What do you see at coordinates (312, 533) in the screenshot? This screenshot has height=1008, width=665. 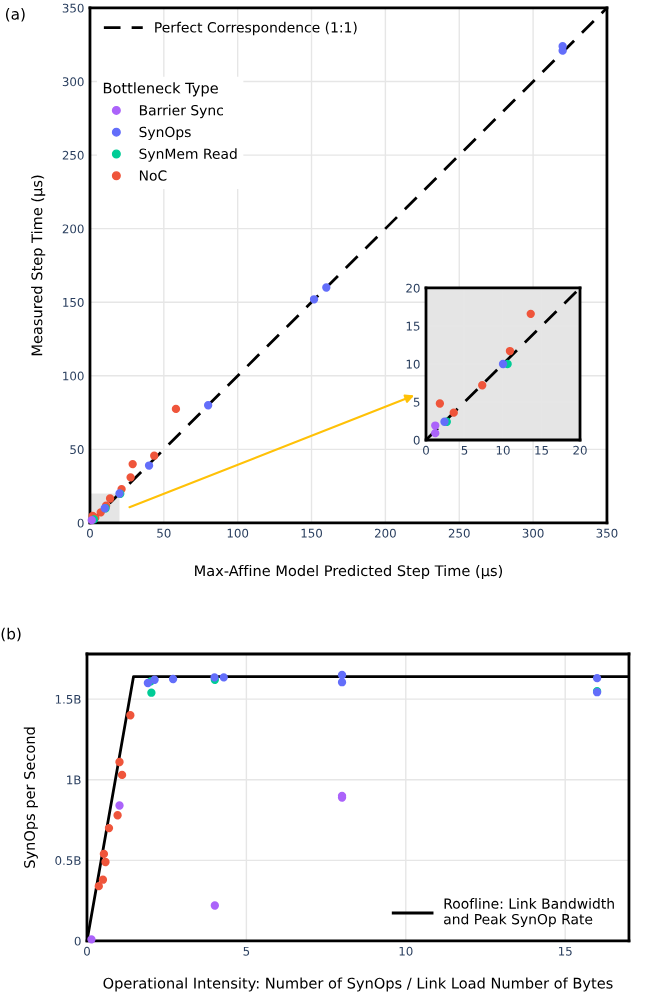 I see `x-tick-label: 150` at bounding box center [312, 533].